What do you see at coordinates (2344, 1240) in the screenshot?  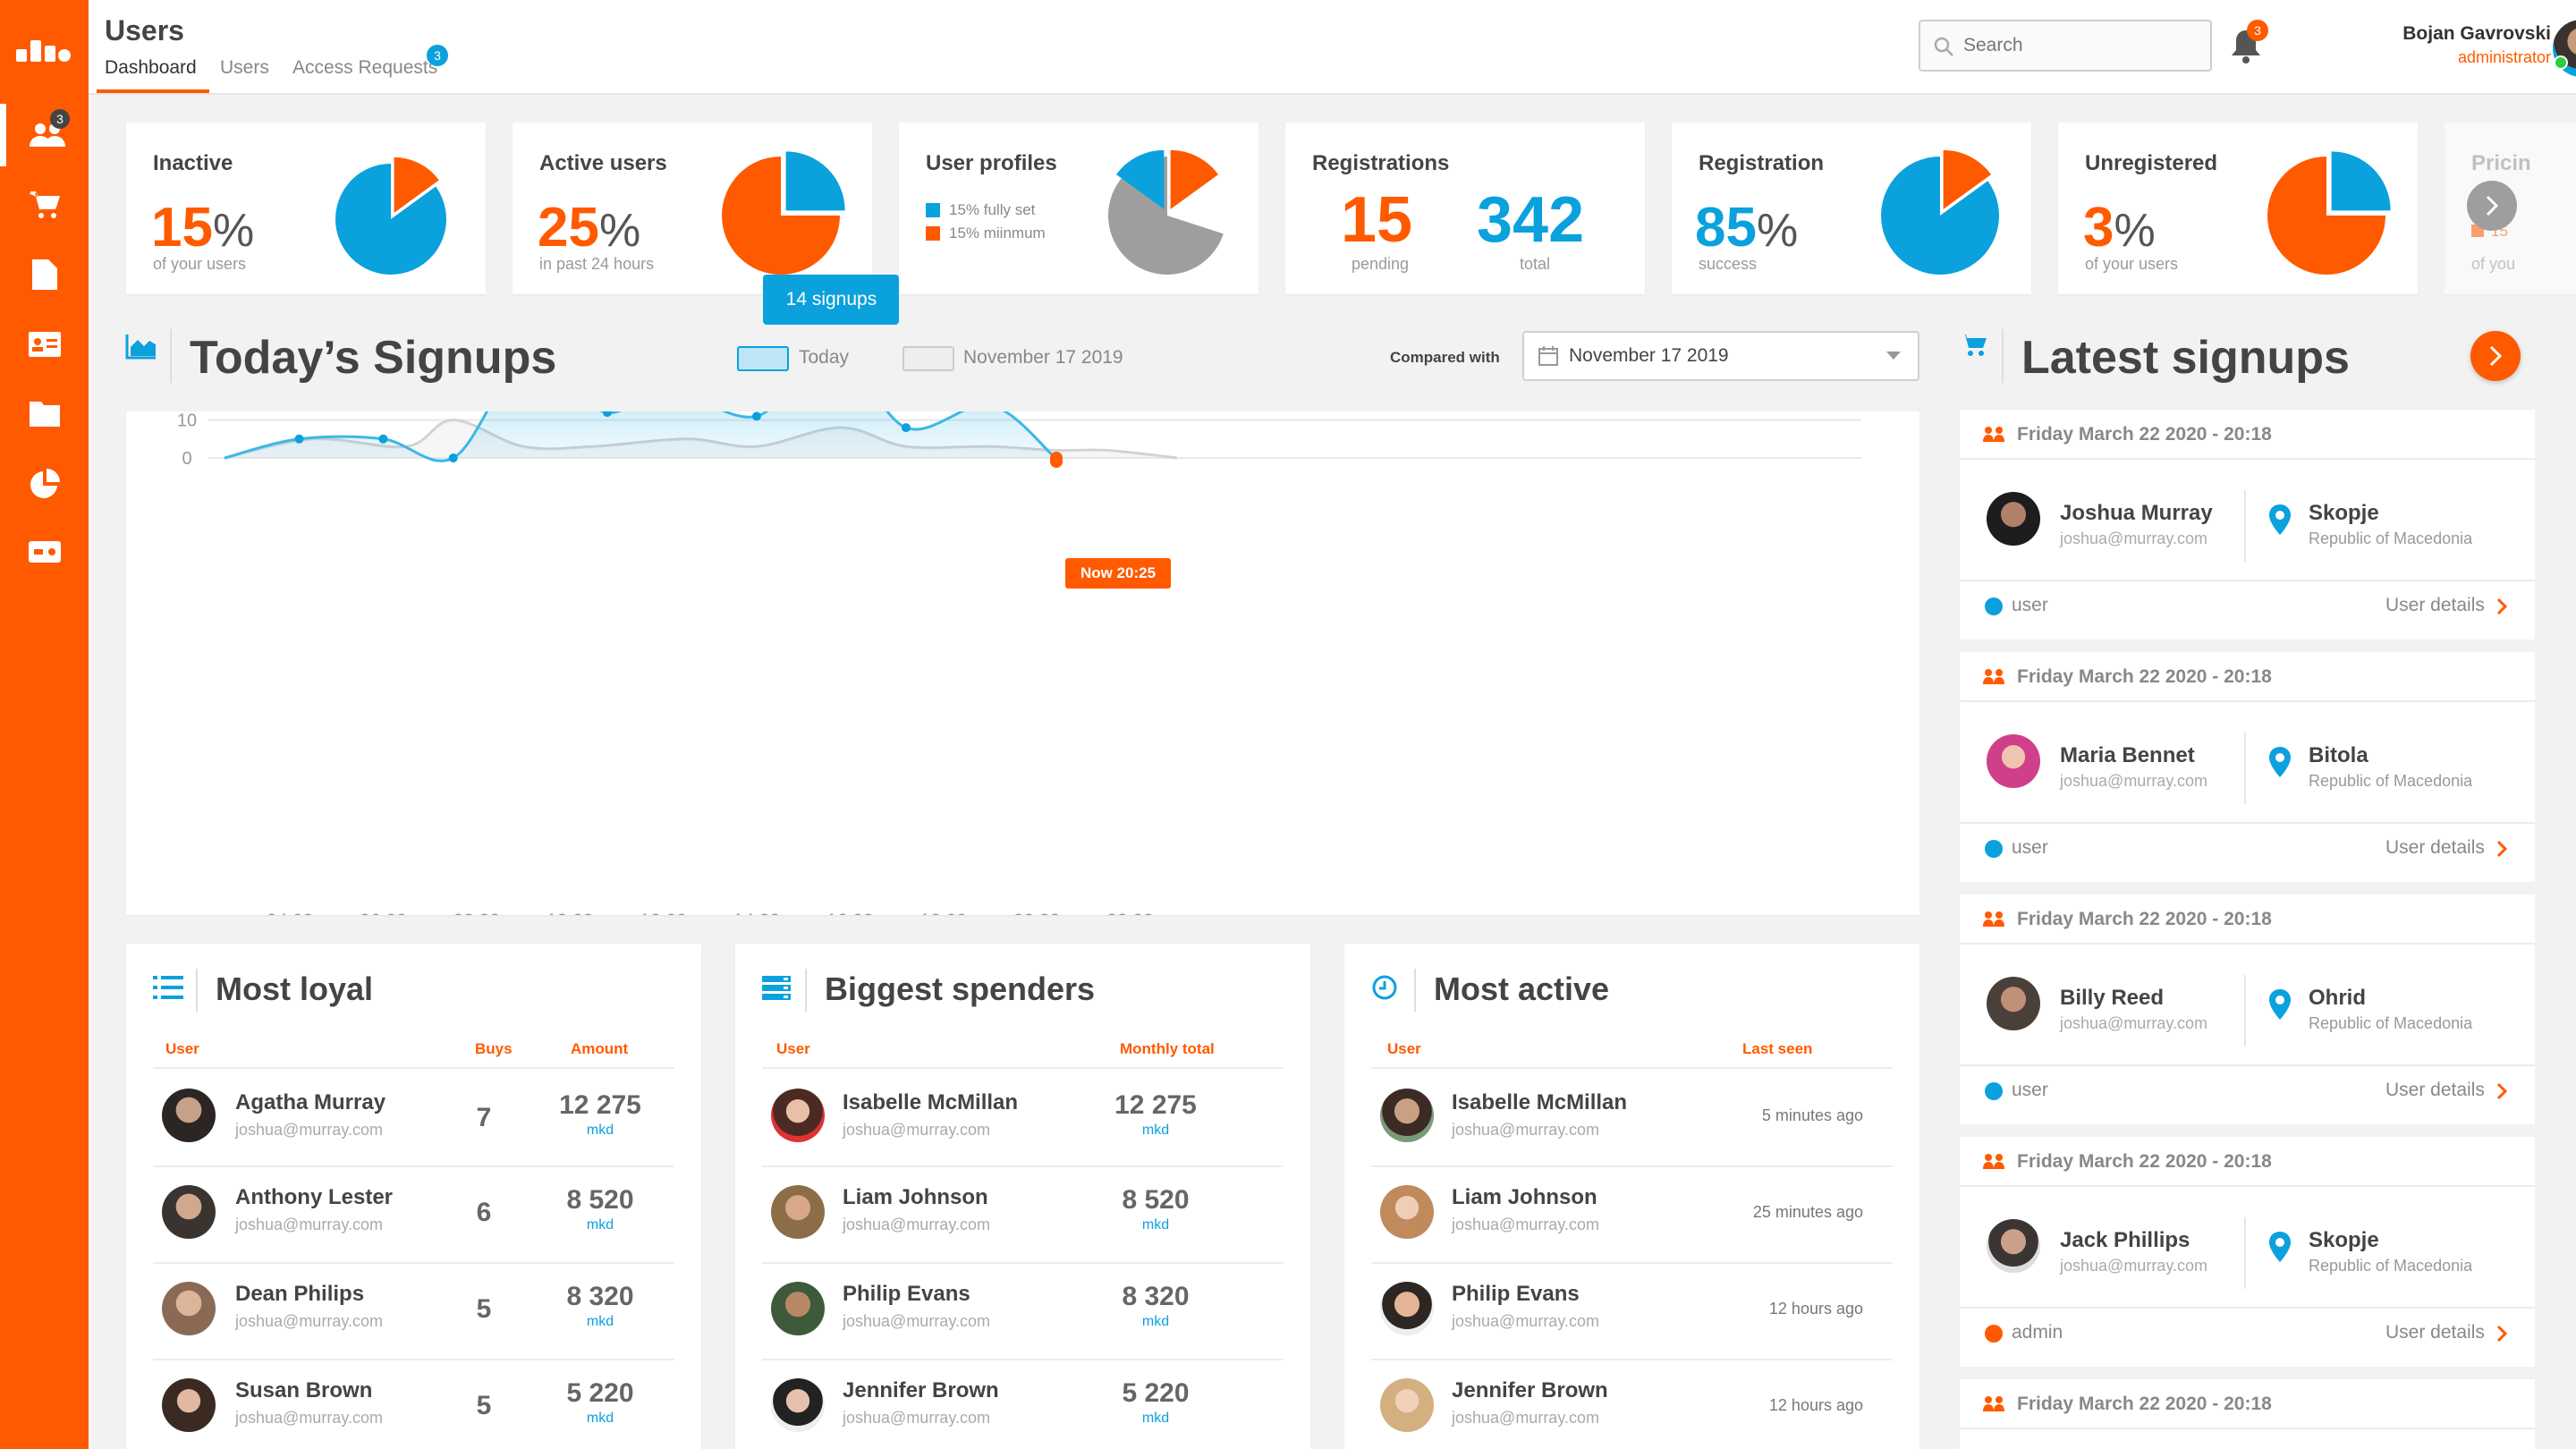 I see `city: Skopje` at bounding box center [2344, 1240].